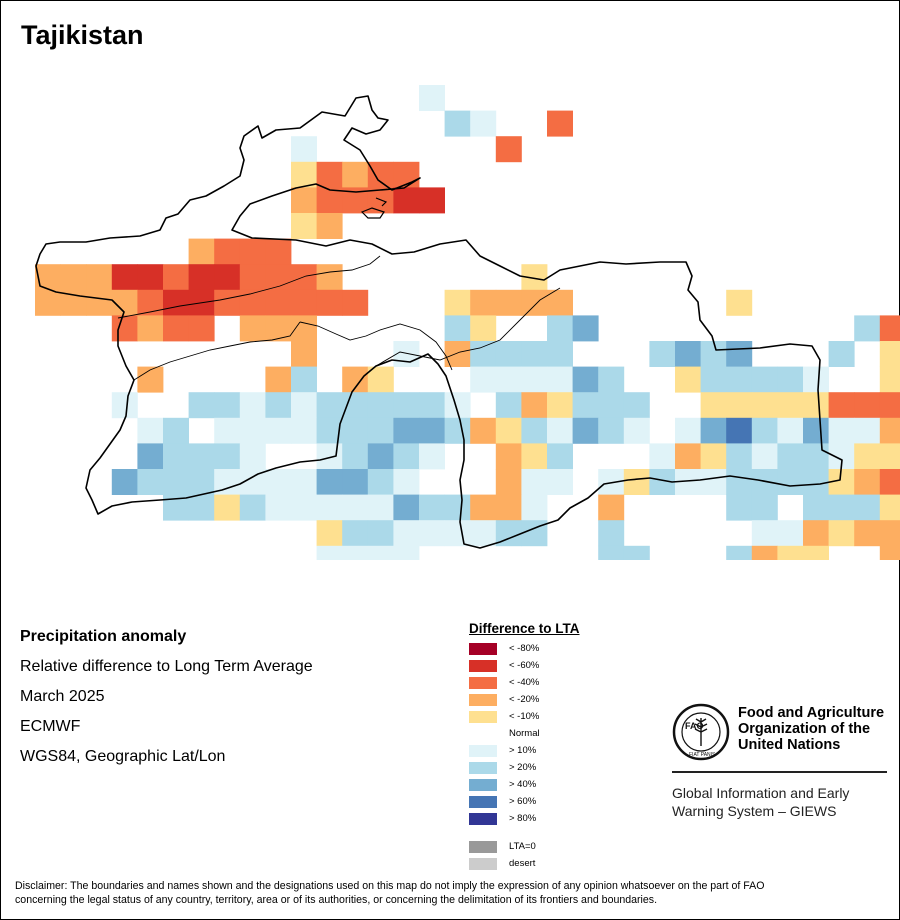 This screenshot has height=920, width=900. I want to click on map-projection: WGS84, Geographic Lat/Lon, so click(123, 756).